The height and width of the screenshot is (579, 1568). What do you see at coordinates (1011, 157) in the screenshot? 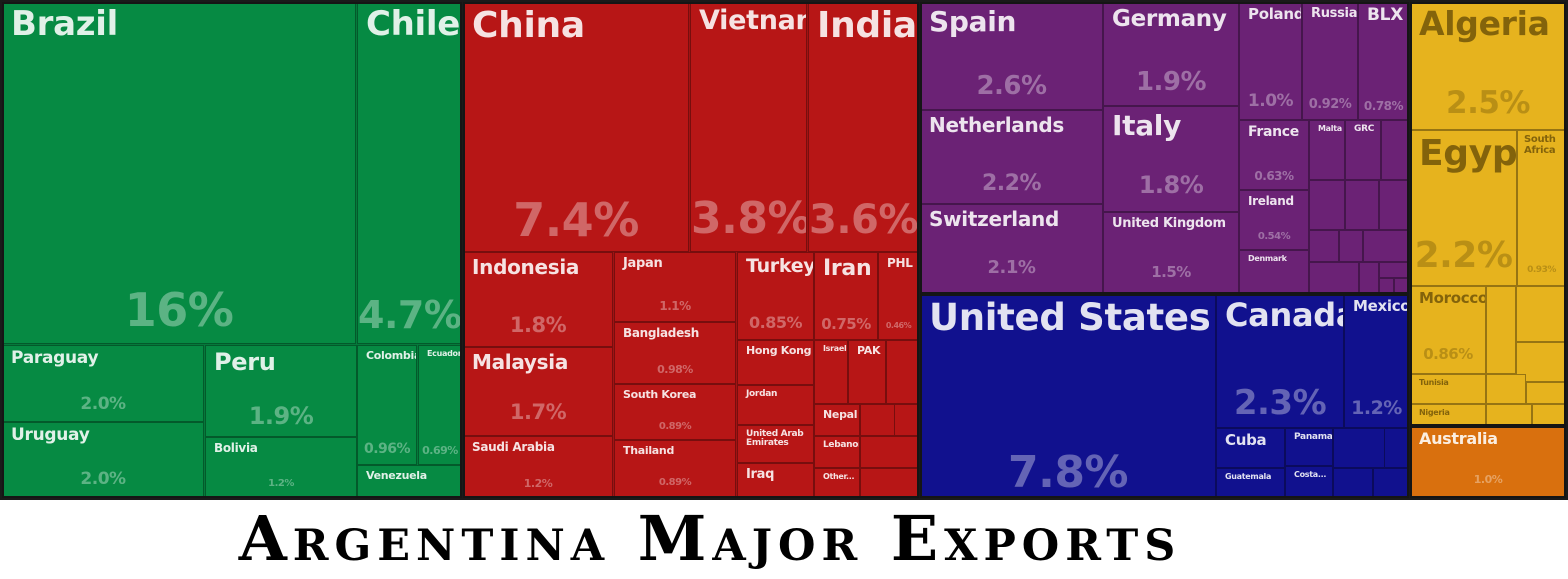
I see `tile-netherlands: Netherlands 2.2%` at bounding box center [1011, 157].